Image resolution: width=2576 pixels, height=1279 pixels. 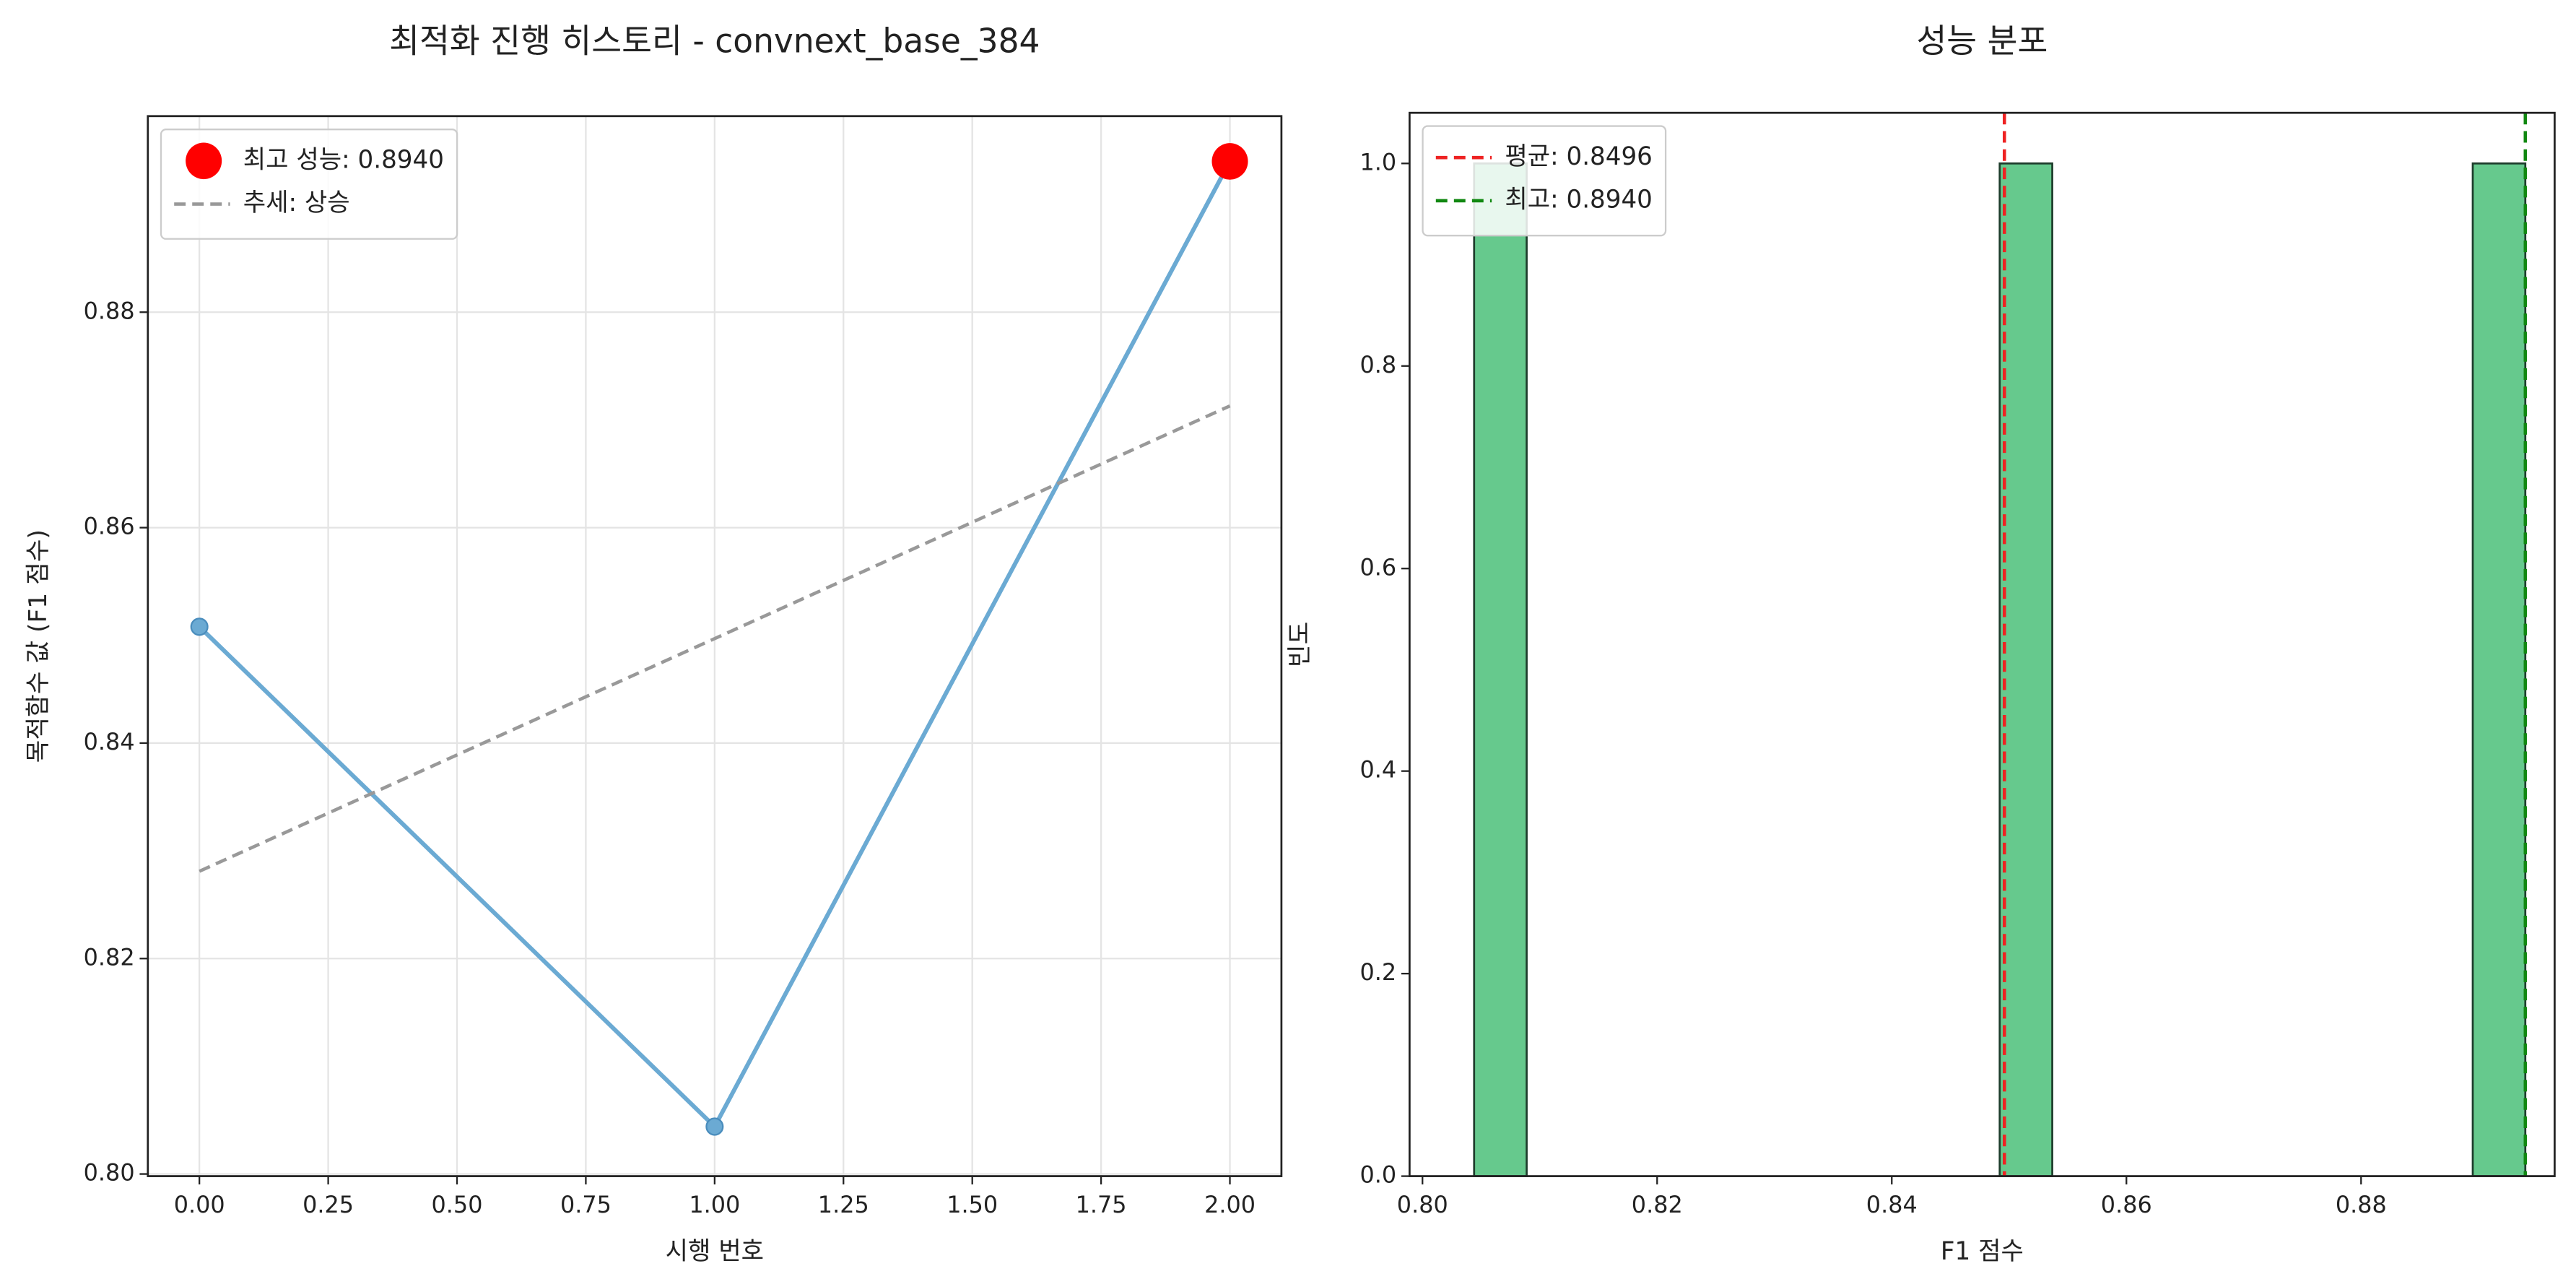 I want to click on y-tick-label: 0.0, so click(x=1378, y=1174).